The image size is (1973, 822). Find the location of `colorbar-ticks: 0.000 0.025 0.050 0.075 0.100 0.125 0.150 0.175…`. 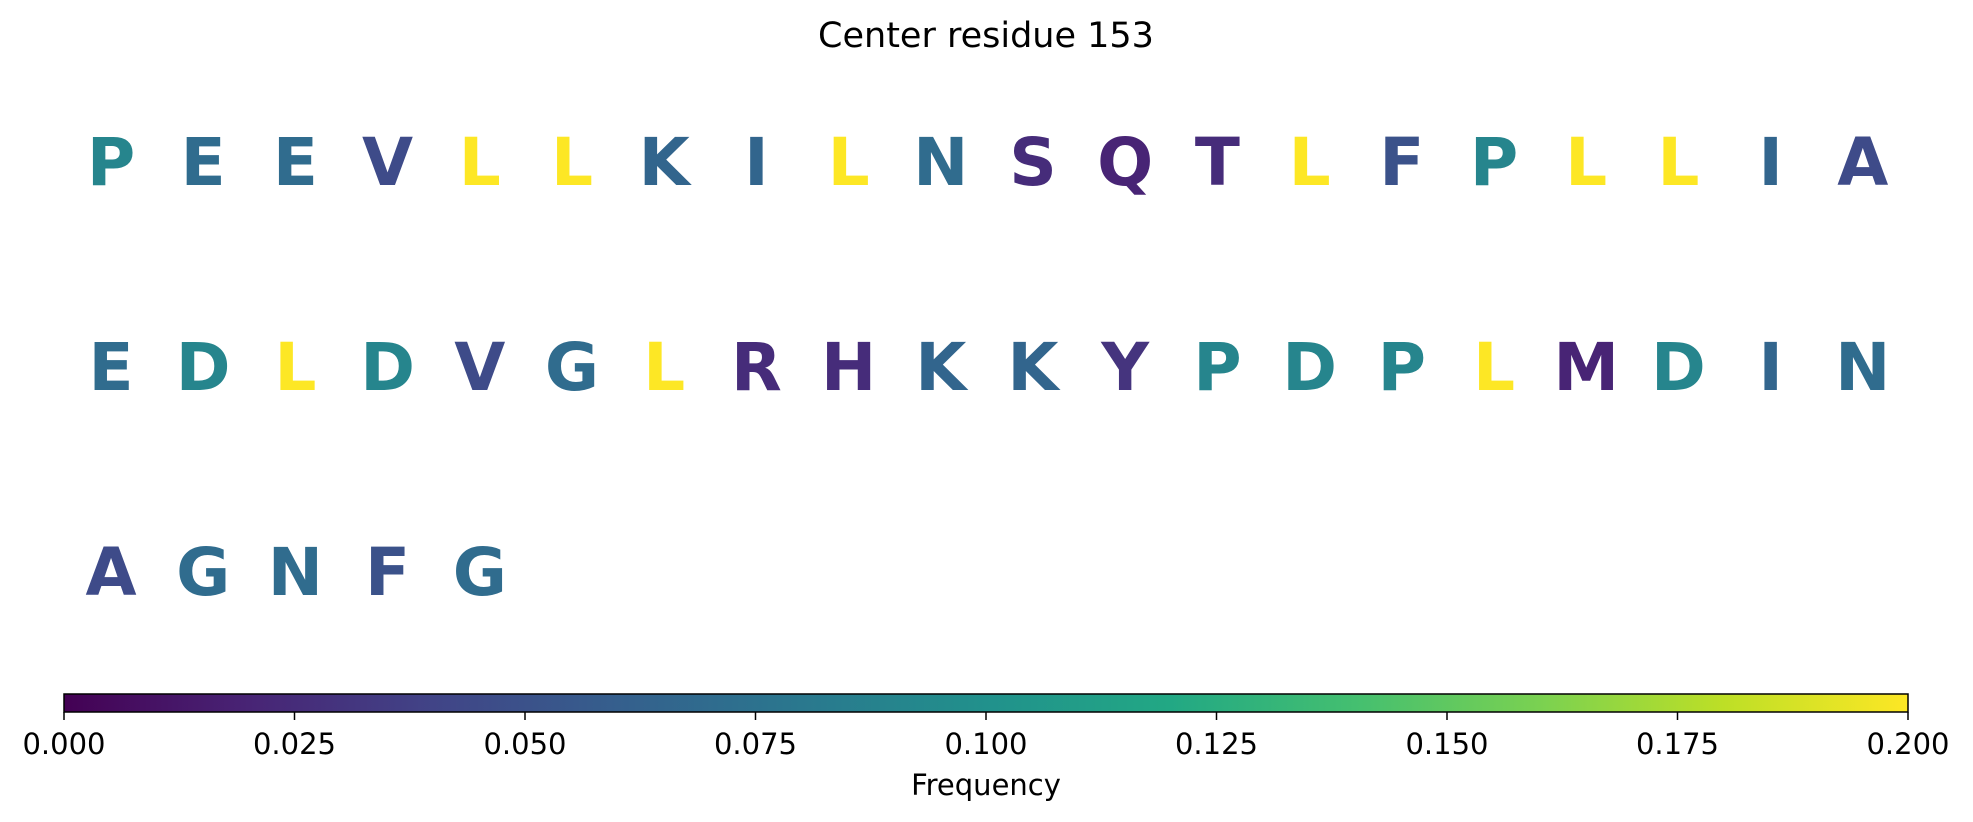

colorbar-ticks: 0.000 0.025 0.050 0.075 0.100 0.125 0.150 0.175… is located at coordinates (986, 736).